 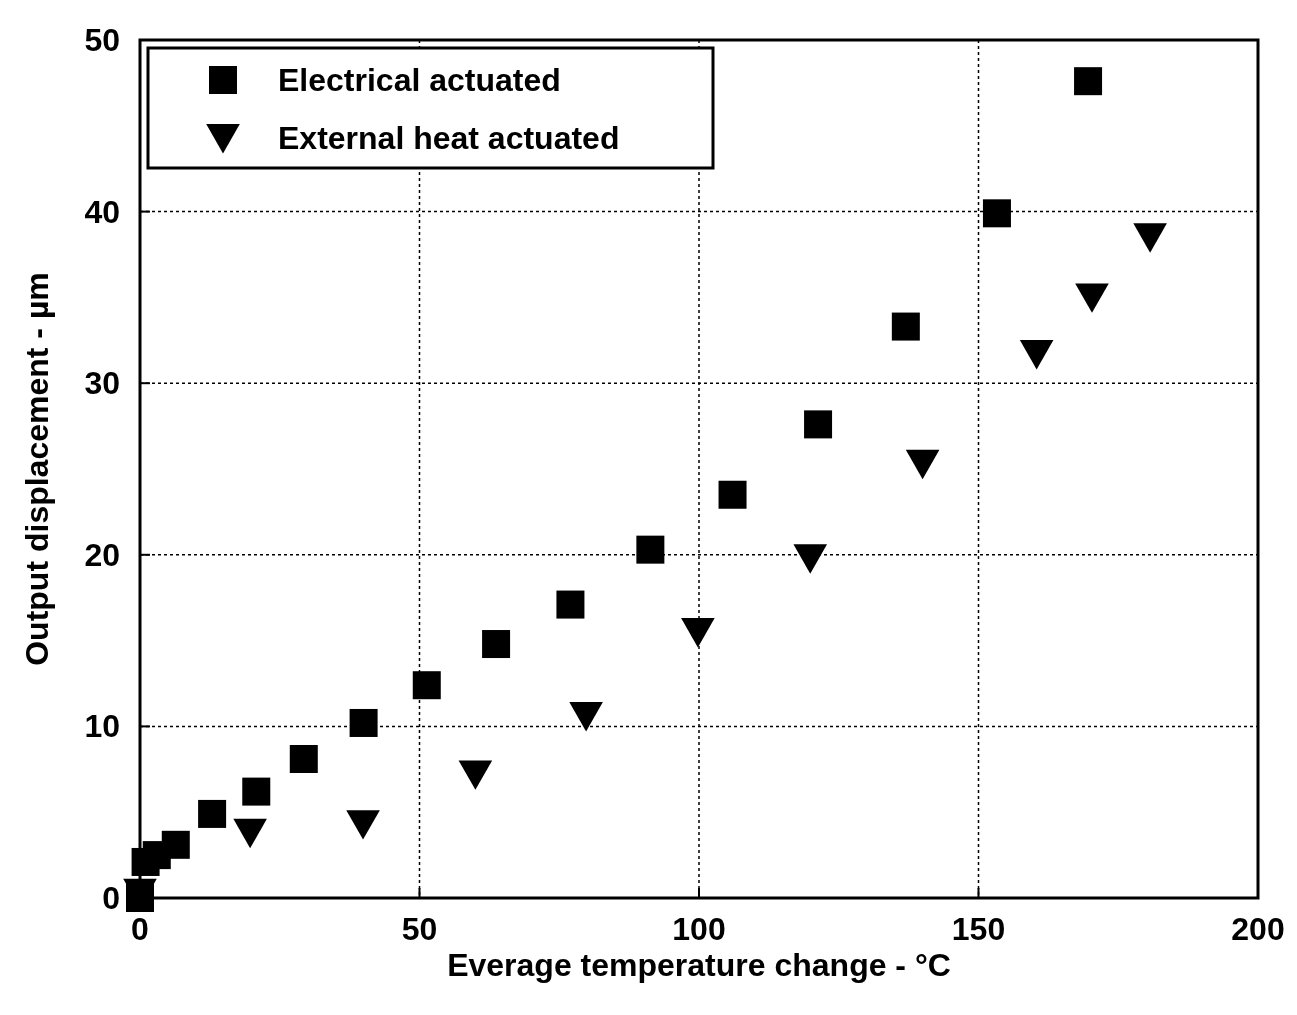 I want to click on y-tick-label: 20, so click(x=102, y=554).